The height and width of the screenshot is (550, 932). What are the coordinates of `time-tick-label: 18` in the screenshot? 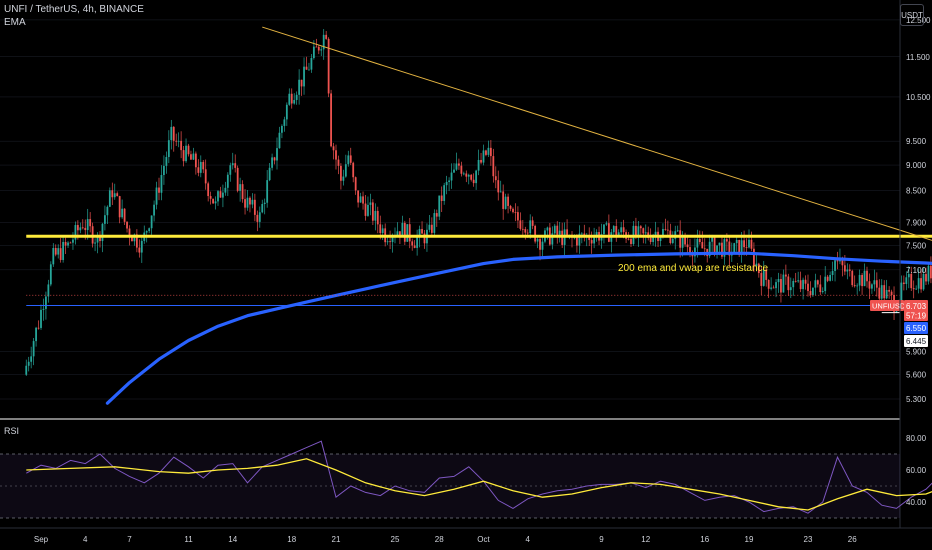 It's located at (291, 539).